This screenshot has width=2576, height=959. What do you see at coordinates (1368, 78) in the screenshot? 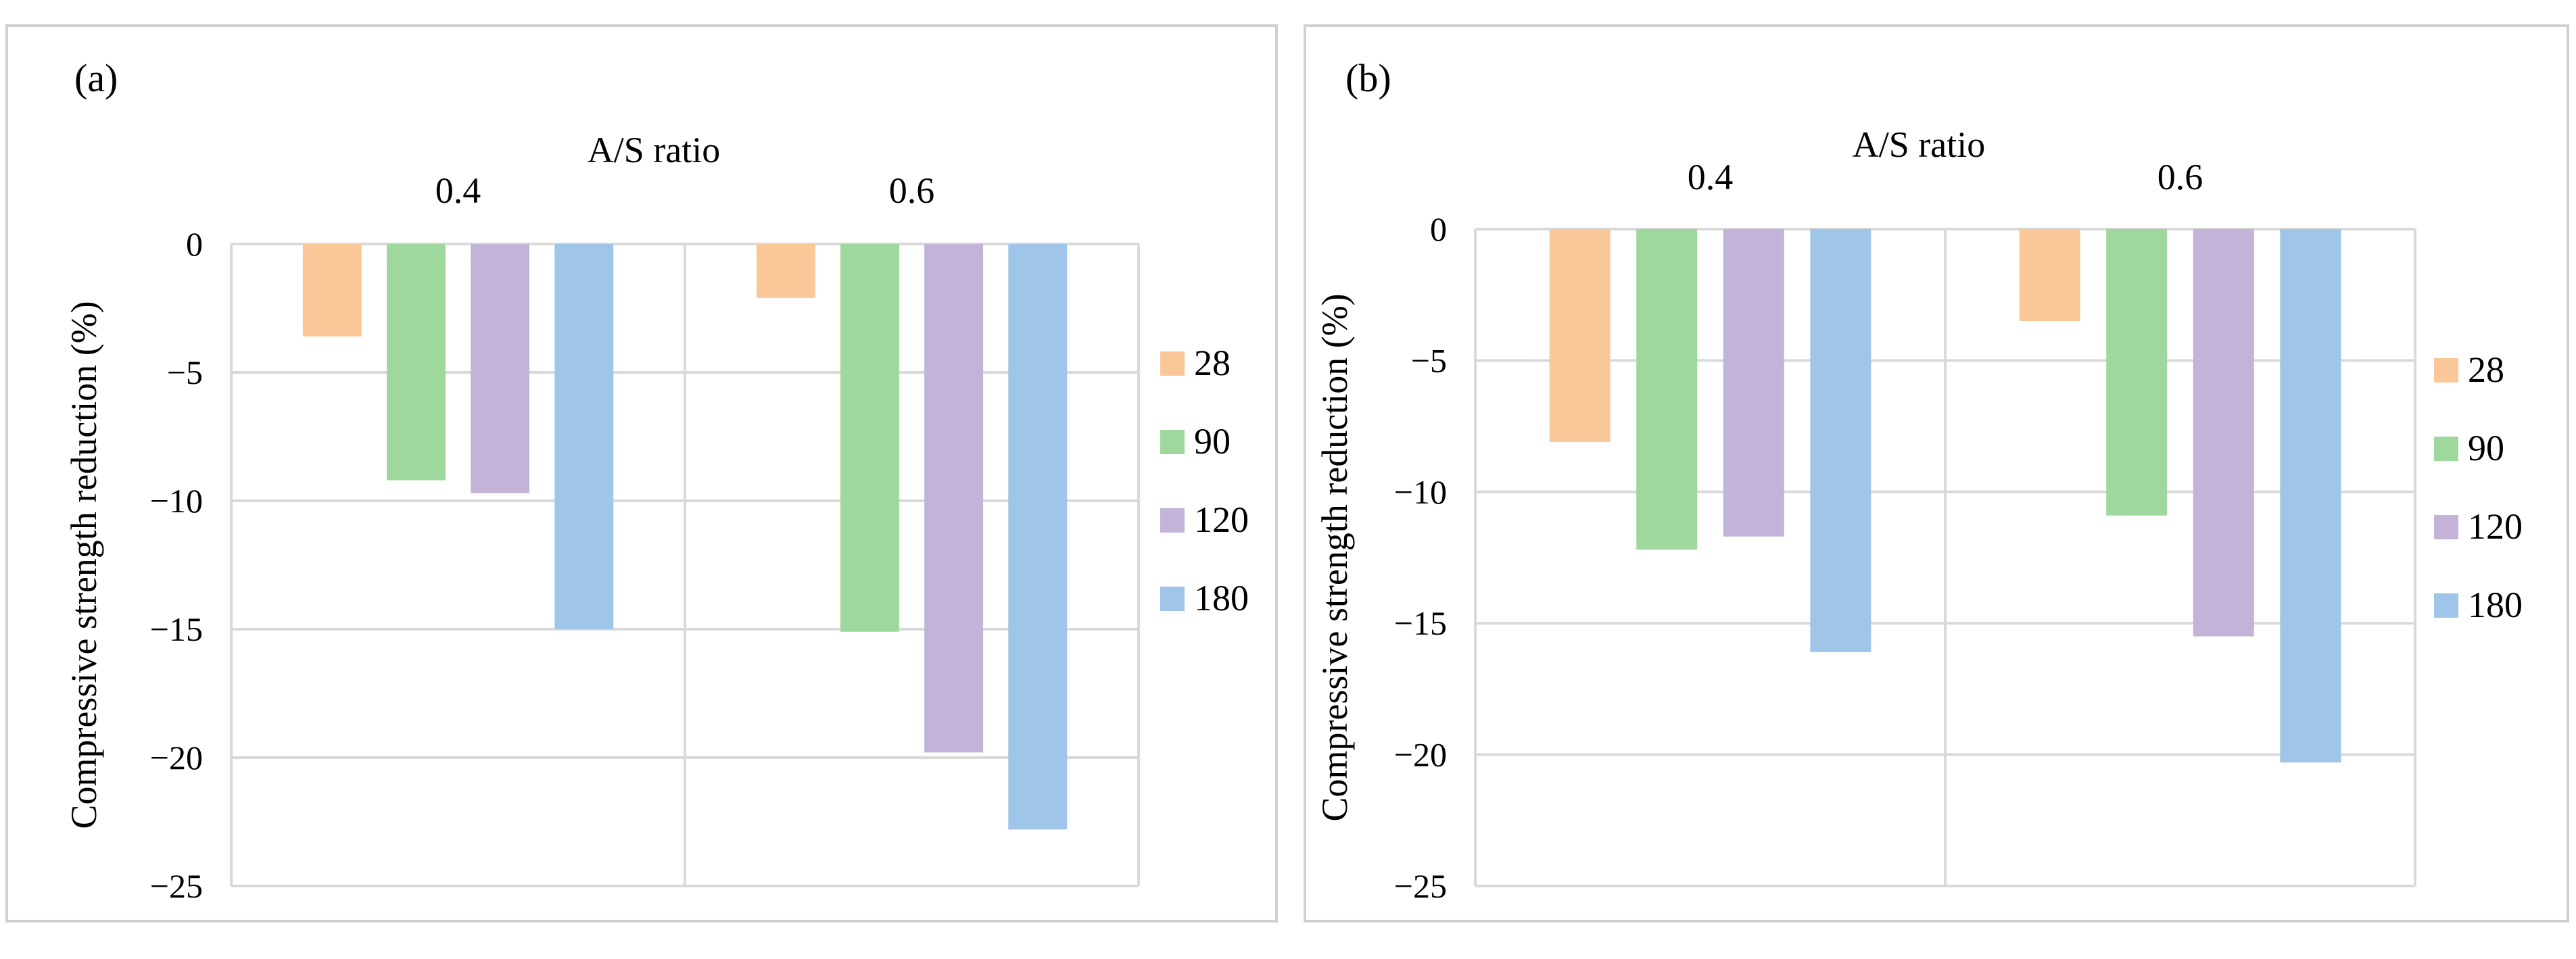
I see `panel-label: (b)` at bounding box center [1368, 78].